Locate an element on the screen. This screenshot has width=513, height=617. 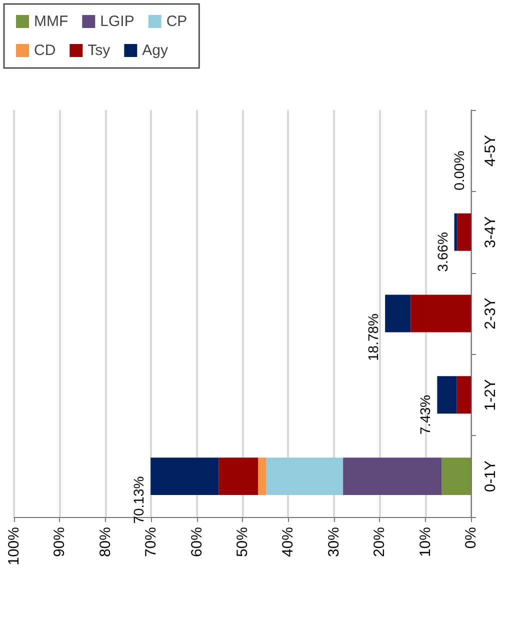
x-tick-label: 30% is located at coordinates (333, 542).